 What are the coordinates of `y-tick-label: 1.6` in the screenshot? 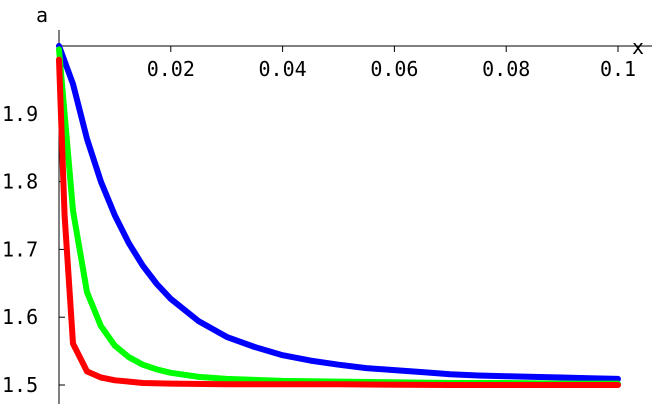 It's located at (20, 317).